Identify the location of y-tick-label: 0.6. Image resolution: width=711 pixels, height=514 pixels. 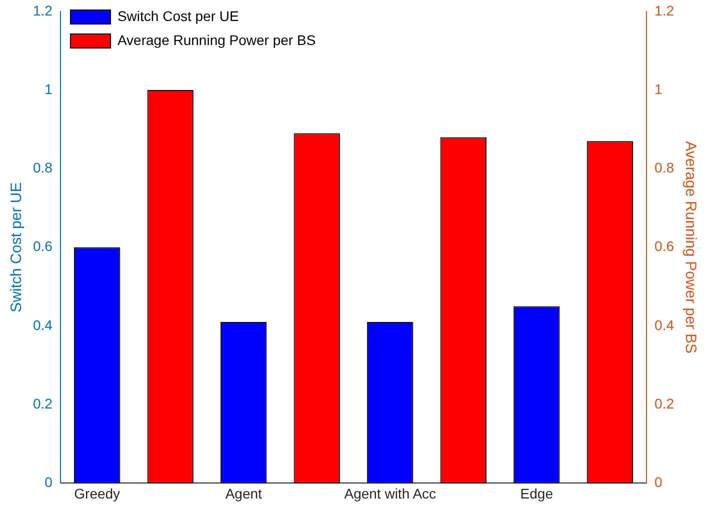
(42, 246).